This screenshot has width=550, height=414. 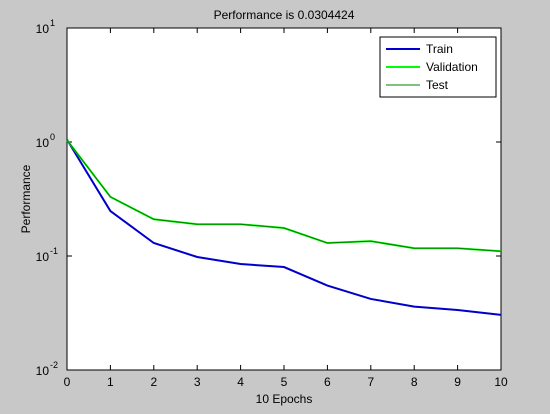 What do you see at coordinates (153, 382) in the screenshot?
I see `x-tick-label: 2` at bounding box center [153, 382].